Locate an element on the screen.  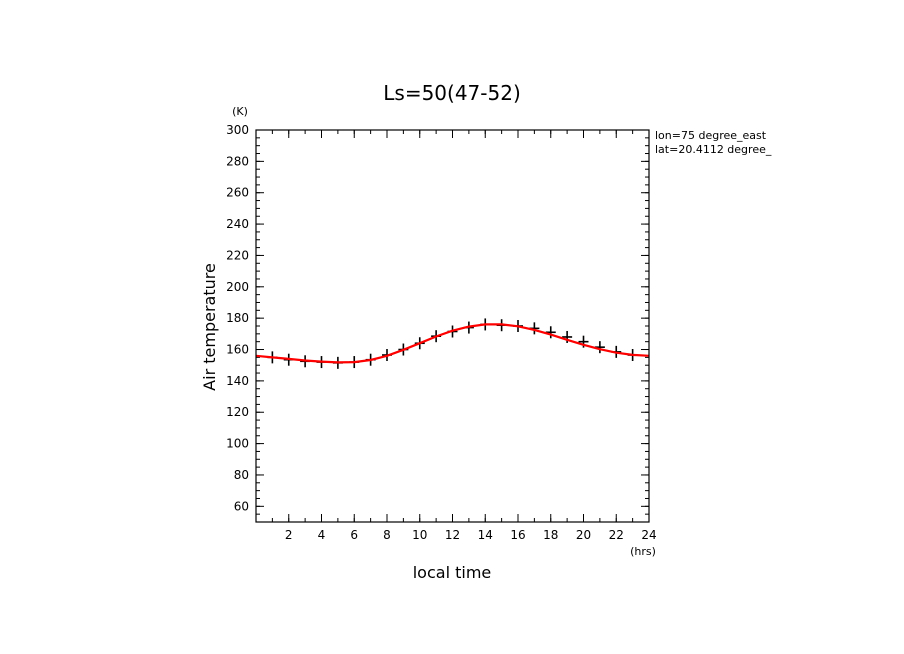
x-tick-label: 8 is located at coordinates (387, 535).